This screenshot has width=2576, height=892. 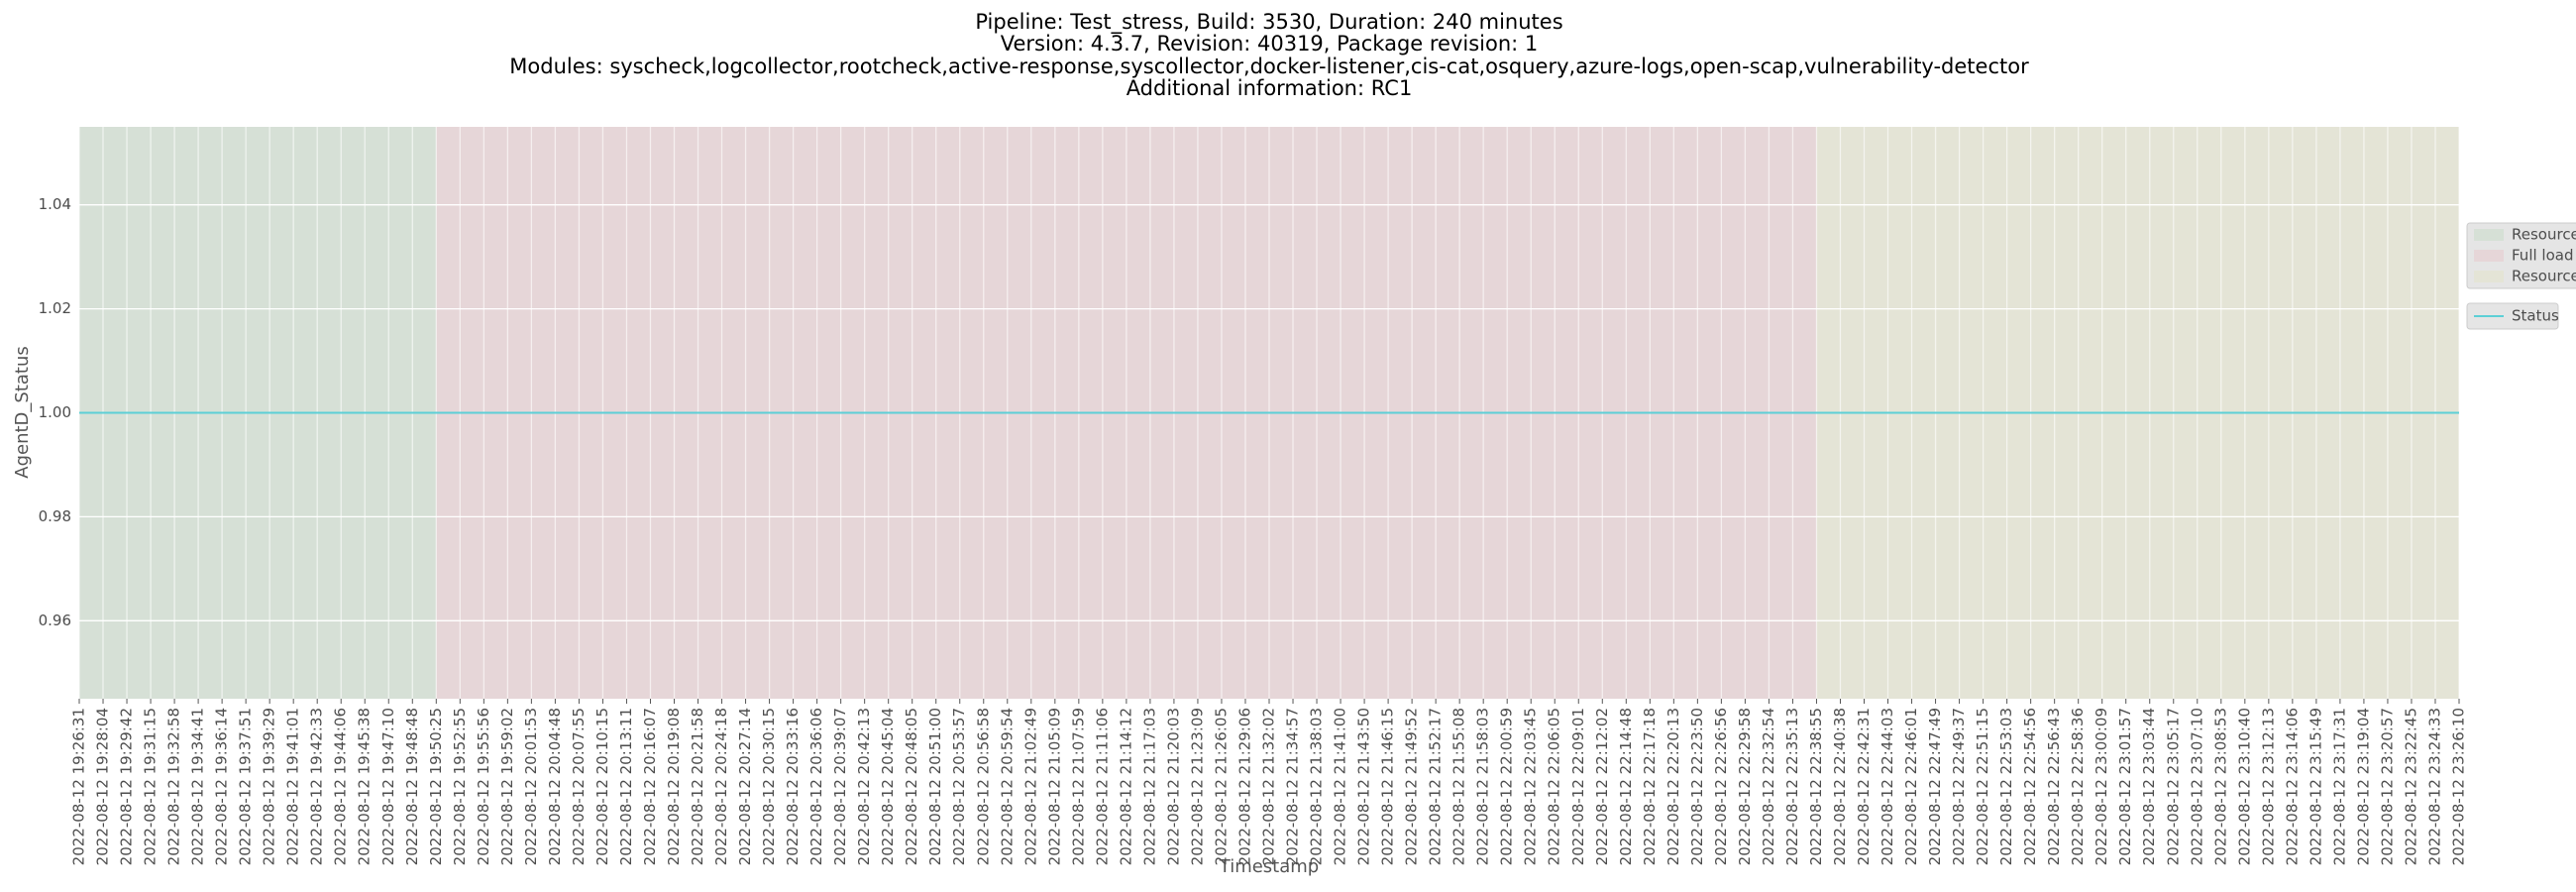 I want to click on x-tick-label: 2022-08-12 22:23:50, so click(x=1697, y=787).